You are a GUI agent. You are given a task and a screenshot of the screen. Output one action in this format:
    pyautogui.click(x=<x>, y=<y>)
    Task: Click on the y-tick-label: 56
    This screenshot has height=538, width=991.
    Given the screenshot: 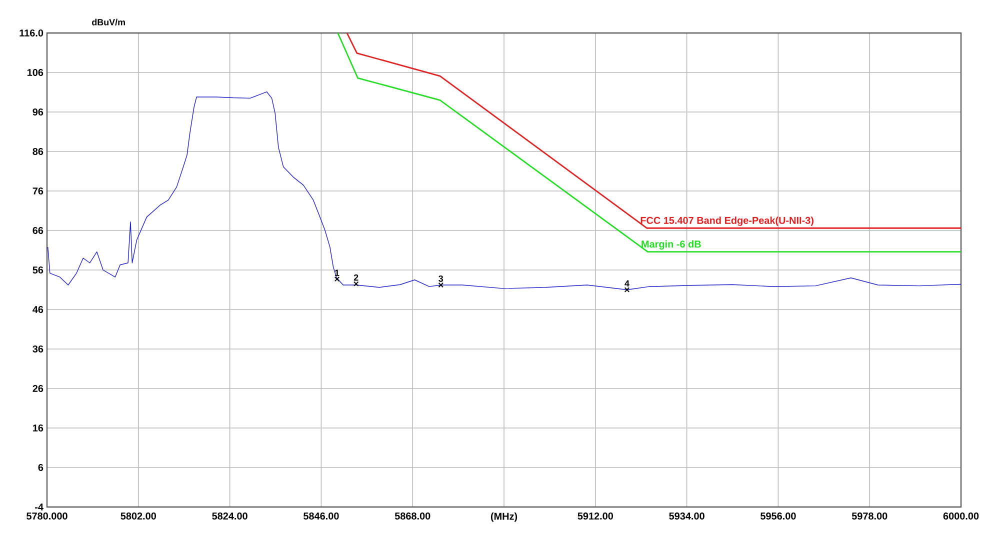 What is the action you would take?
    pyautogui.click(x=38, y=270)
    